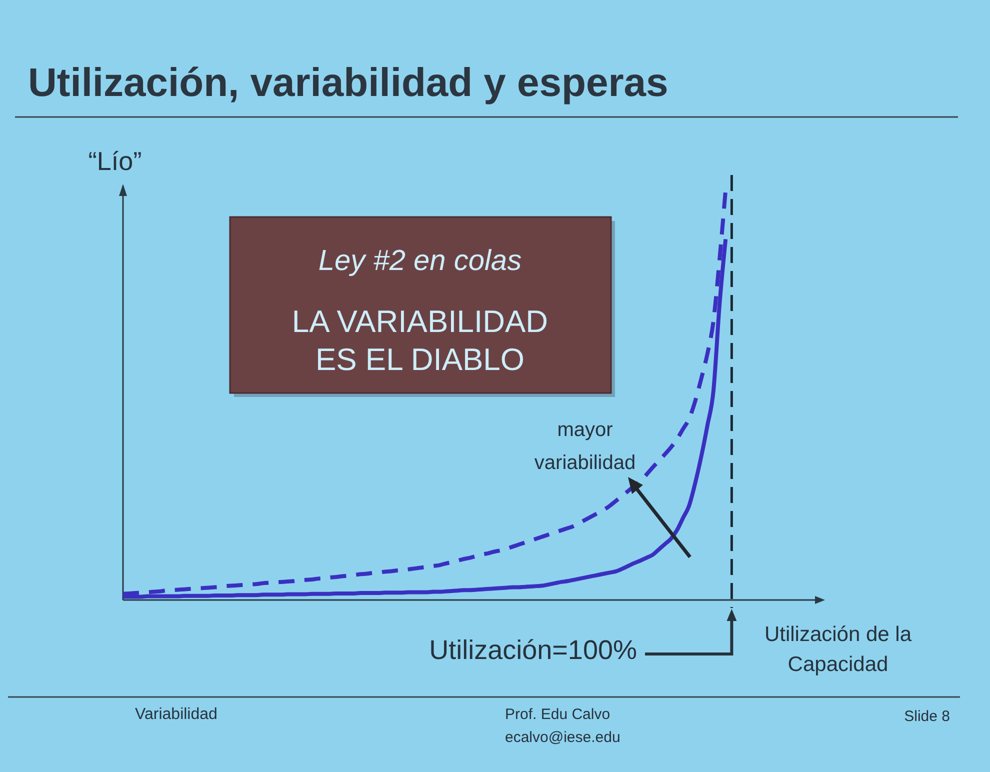  Describe the element at coordinates (585, 446) in the screenshot. I see `annotation: mayor variabilidad` at that location.